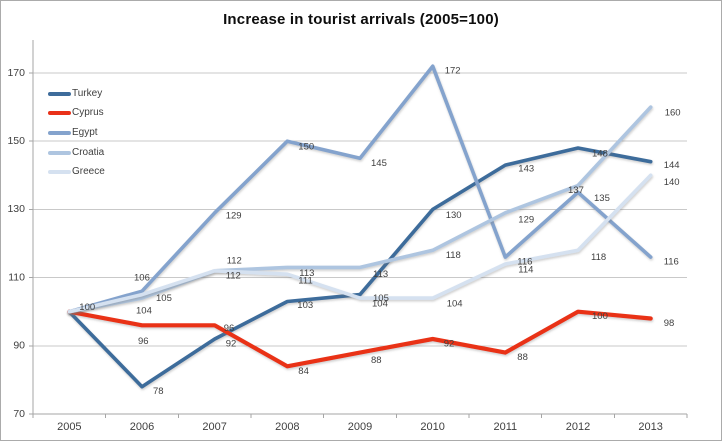  I want to click on data-label-turkey: 103, so click(305, 305).